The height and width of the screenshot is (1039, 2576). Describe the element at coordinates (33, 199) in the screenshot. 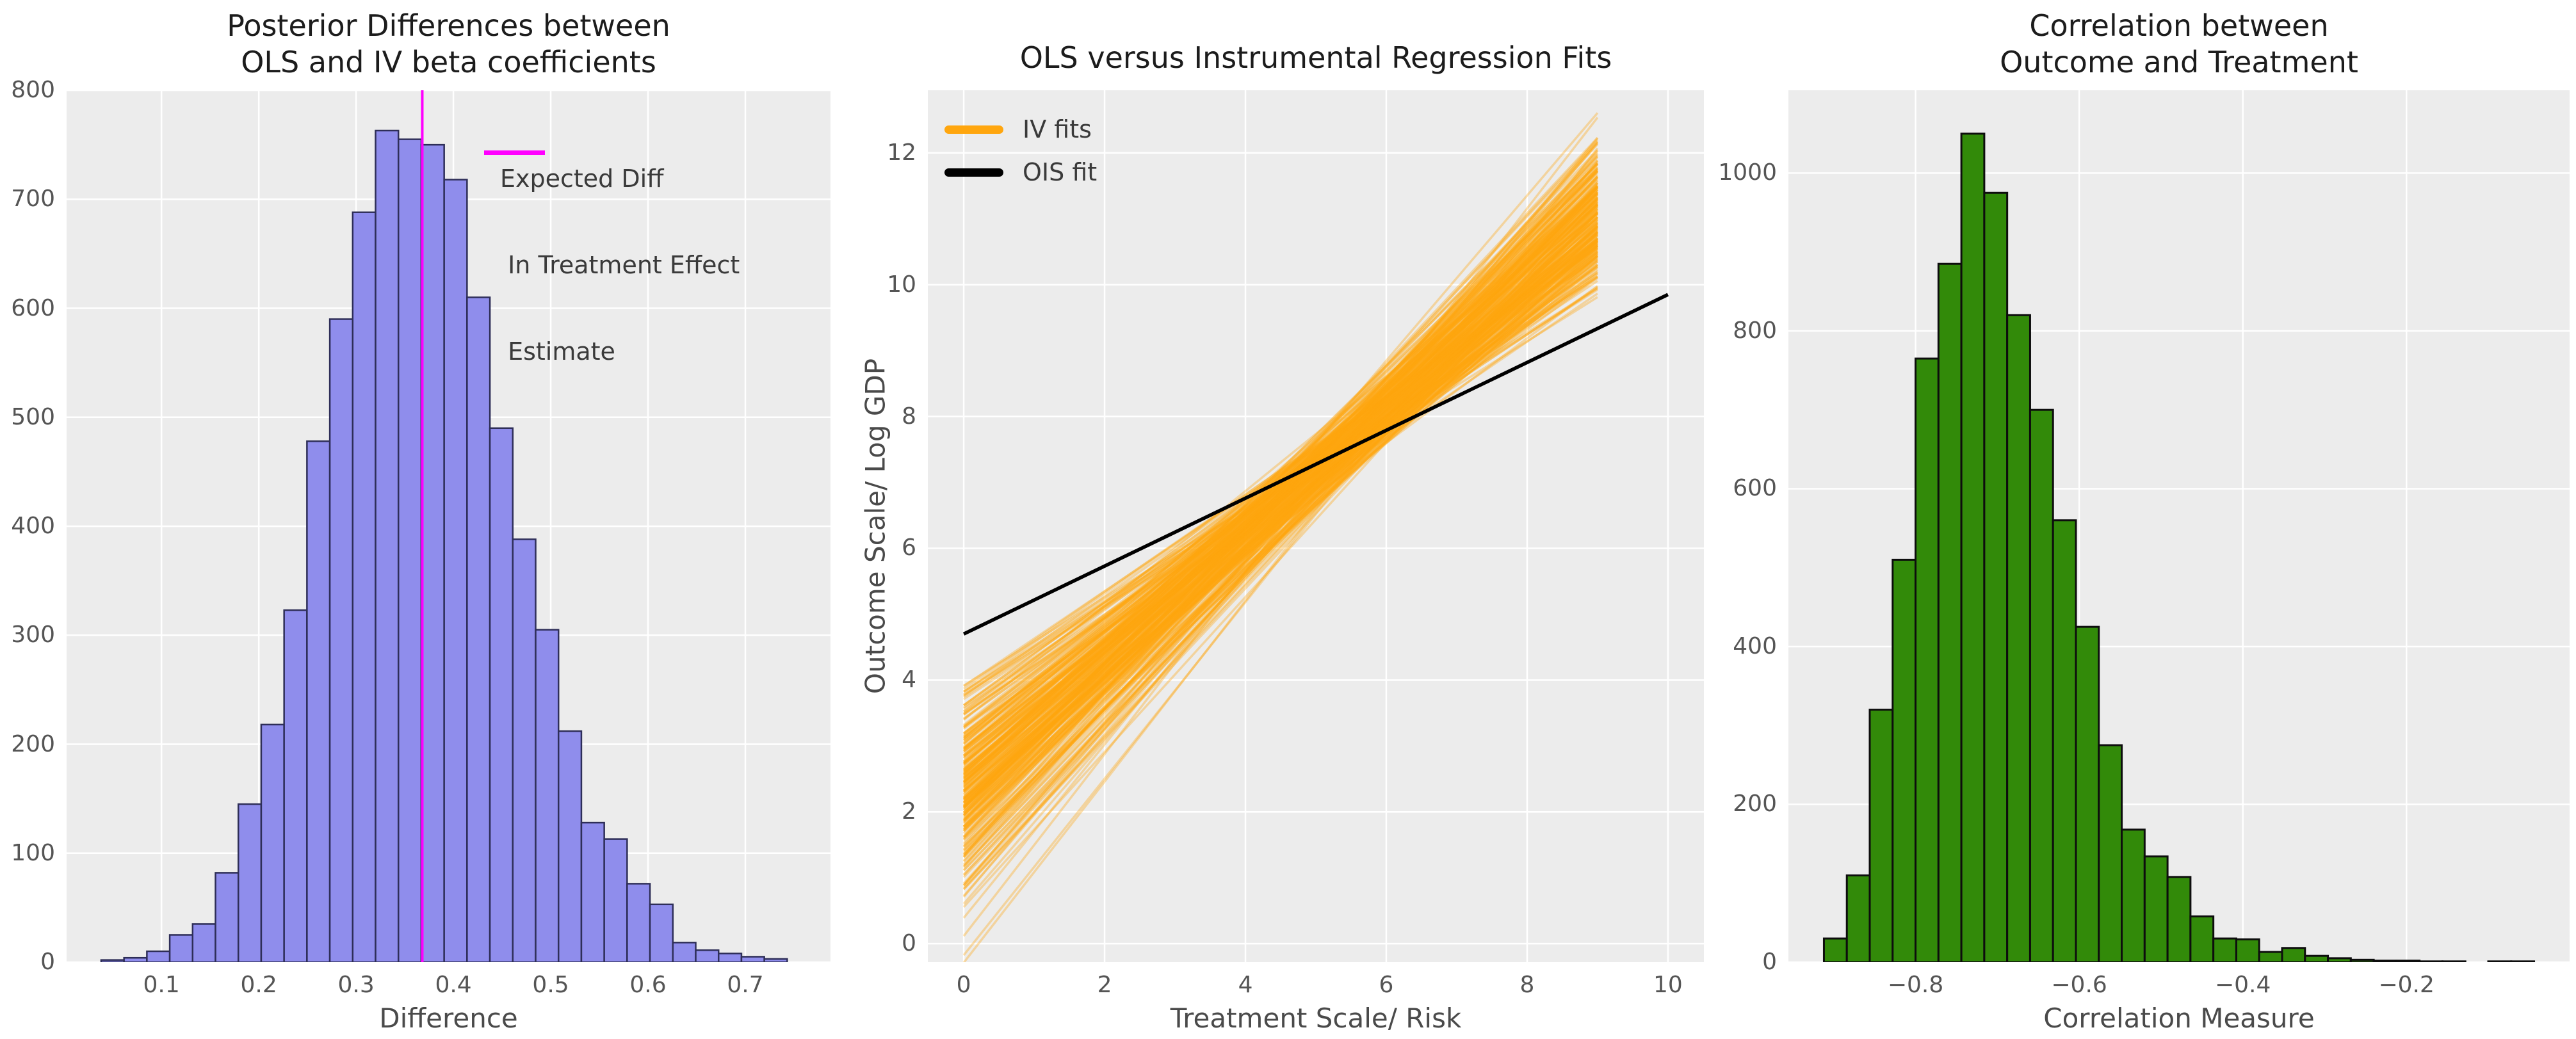

I see `y-tick-label: 700` at that location.